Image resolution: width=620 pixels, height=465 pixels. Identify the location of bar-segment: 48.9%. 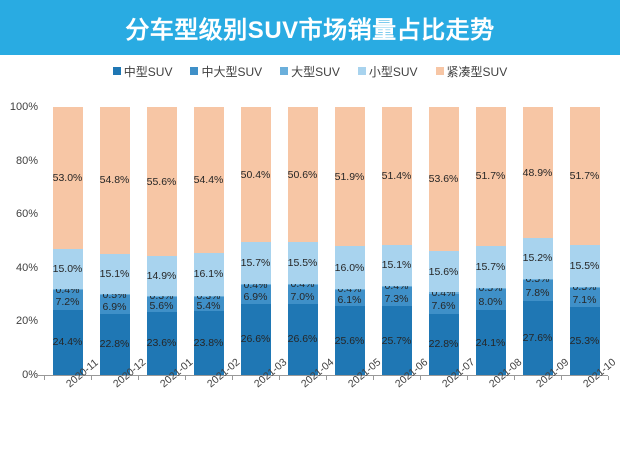
(537, 173).